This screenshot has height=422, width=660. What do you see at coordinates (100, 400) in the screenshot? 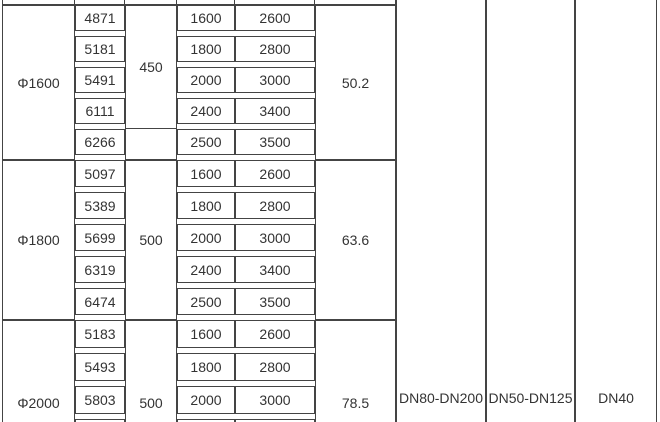
I see `value-cell: 5803` at bounding box center [100, 400].